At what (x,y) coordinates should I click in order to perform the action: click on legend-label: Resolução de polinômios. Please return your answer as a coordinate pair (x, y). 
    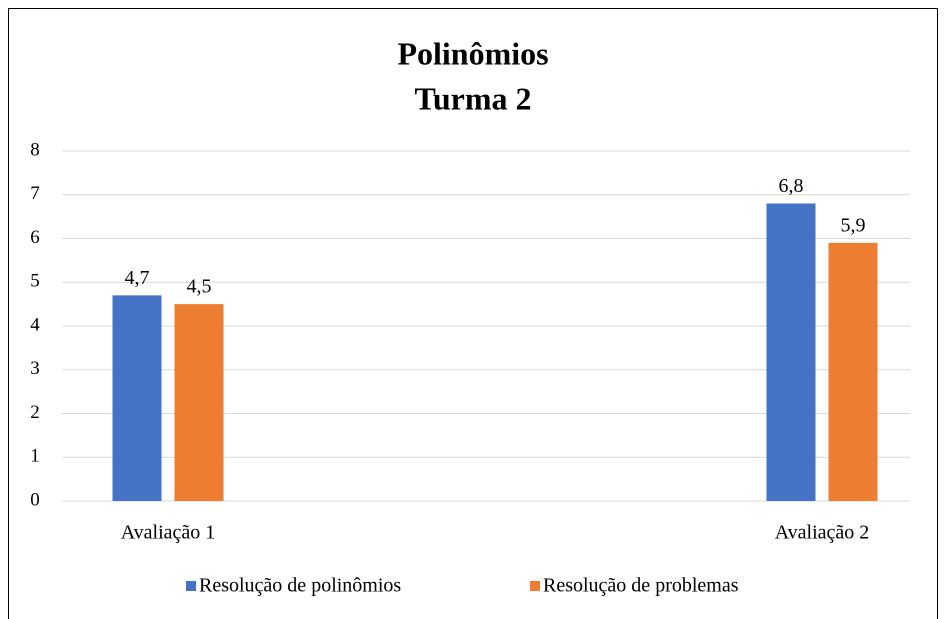
    Looking at the image, I should click on (300, 586).